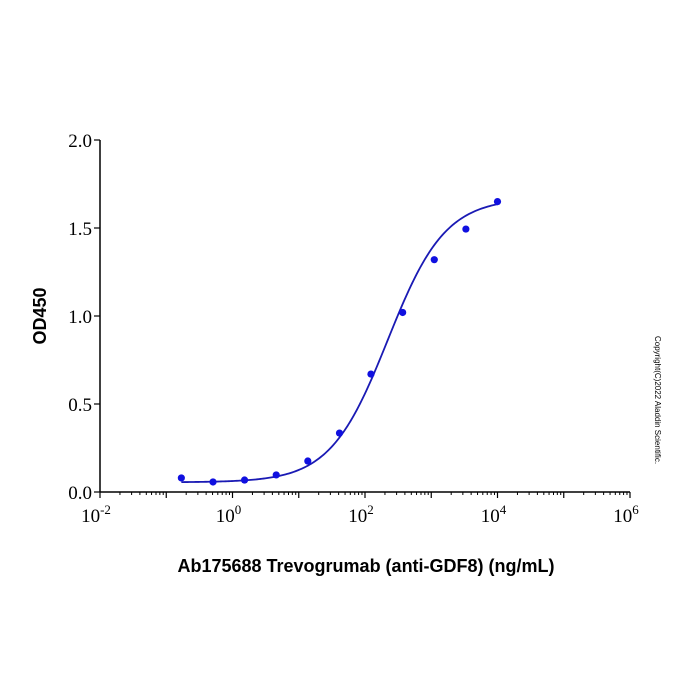 Image resolution: width=700 pixels, height=700 pixels. What do you see at coordinates (361, 514) in the screenshot?
I see `x-tick-label: 10²` at bounding box center [361, 514].